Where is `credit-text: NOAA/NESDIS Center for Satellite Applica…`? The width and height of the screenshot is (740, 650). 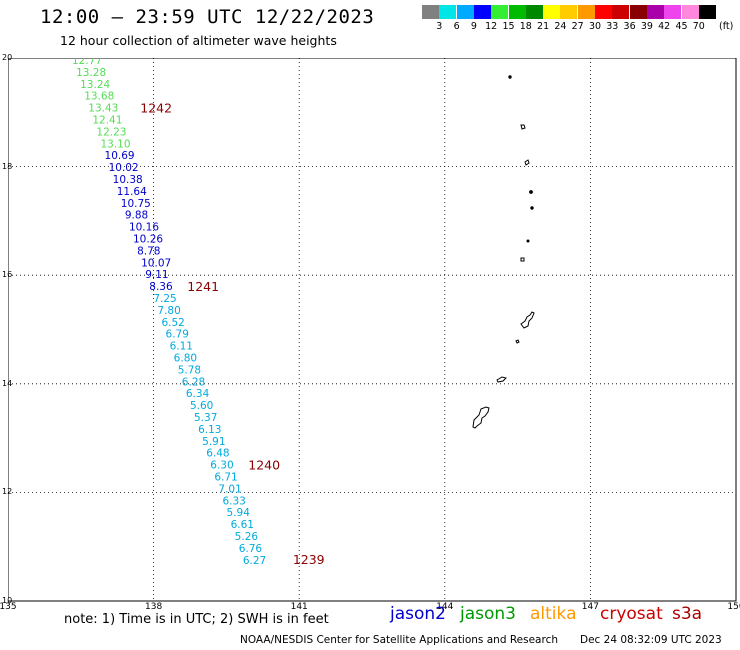 credit-text: NOAA/NESDIS Center for Satellite Applica… is located at coordinates (399, 640).